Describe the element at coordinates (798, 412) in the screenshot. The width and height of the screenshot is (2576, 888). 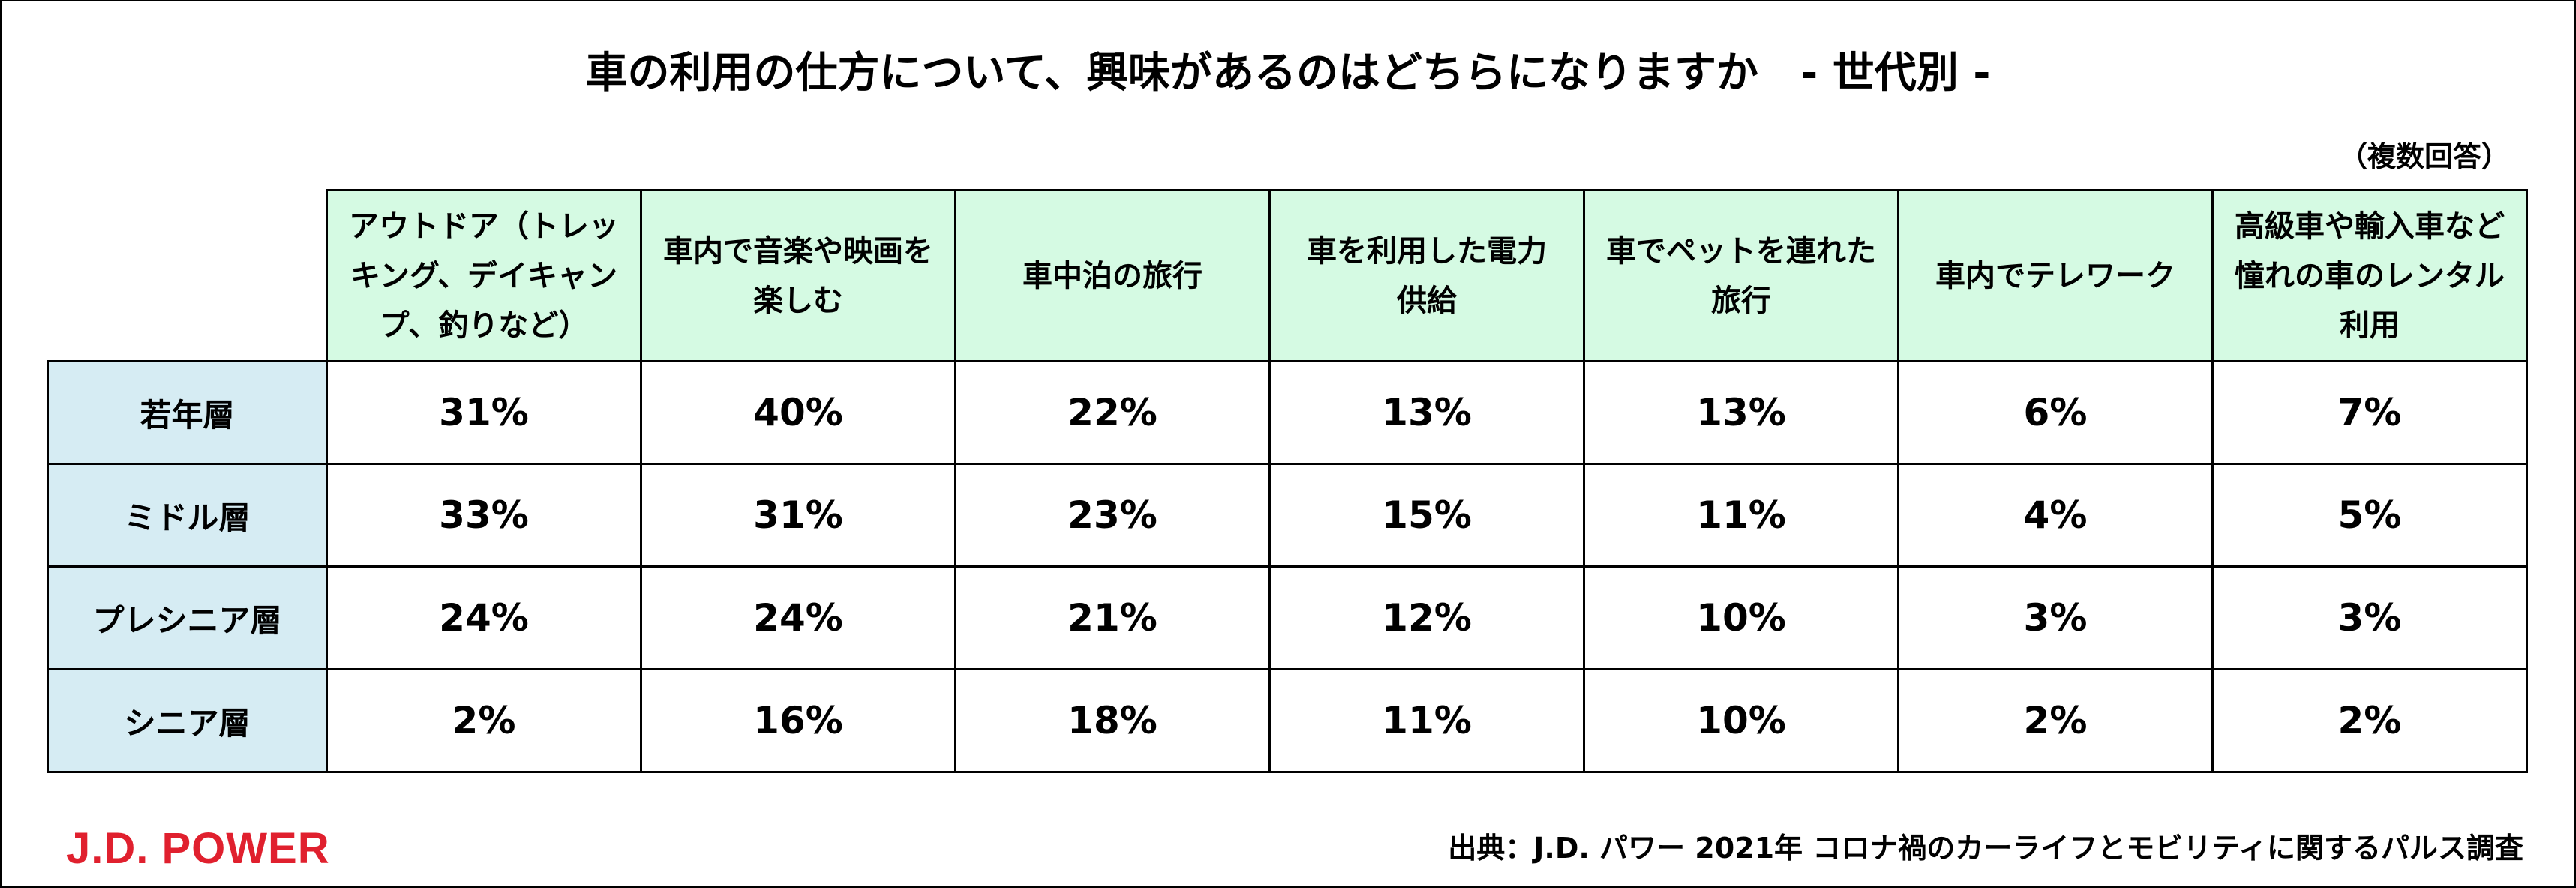
I see `table-cell: 40%` at that location.